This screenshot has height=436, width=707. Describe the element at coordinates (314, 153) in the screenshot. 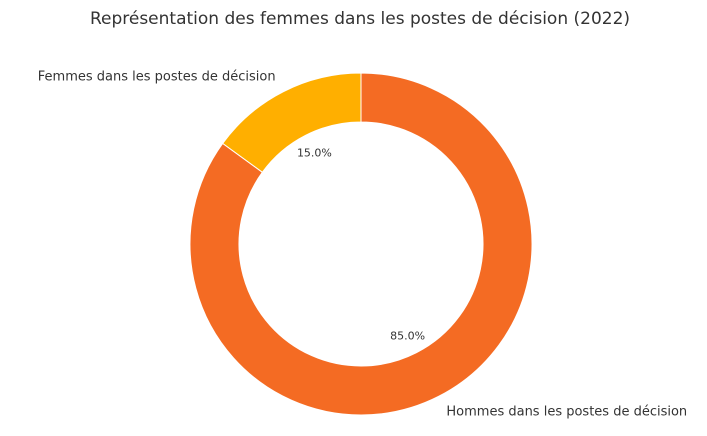

I see `pct-label-femmes: 15.0%` at that location.